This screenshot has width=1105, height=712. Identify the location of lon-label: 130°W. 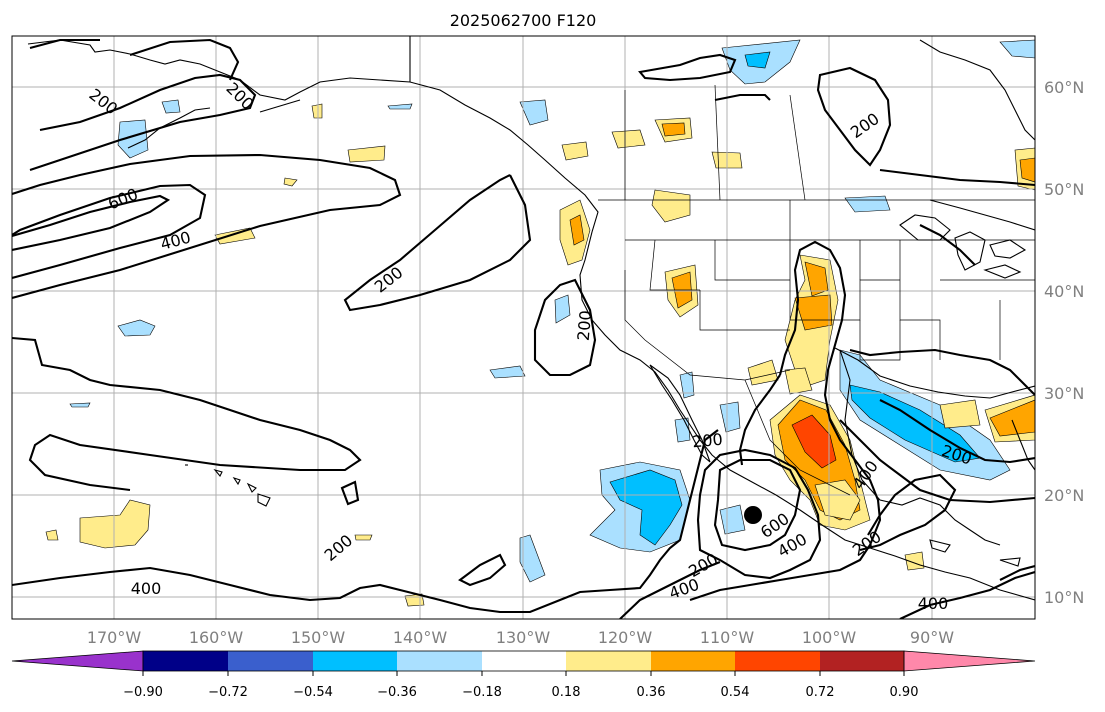
(523, 637).